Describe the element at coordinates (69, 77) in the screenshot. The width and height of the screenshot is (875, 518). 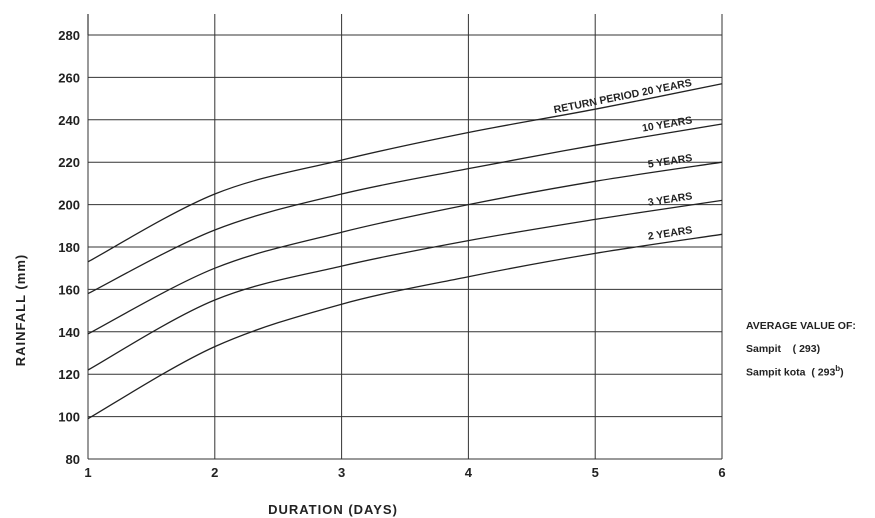
I see `y-tick-label: 260` at that location.